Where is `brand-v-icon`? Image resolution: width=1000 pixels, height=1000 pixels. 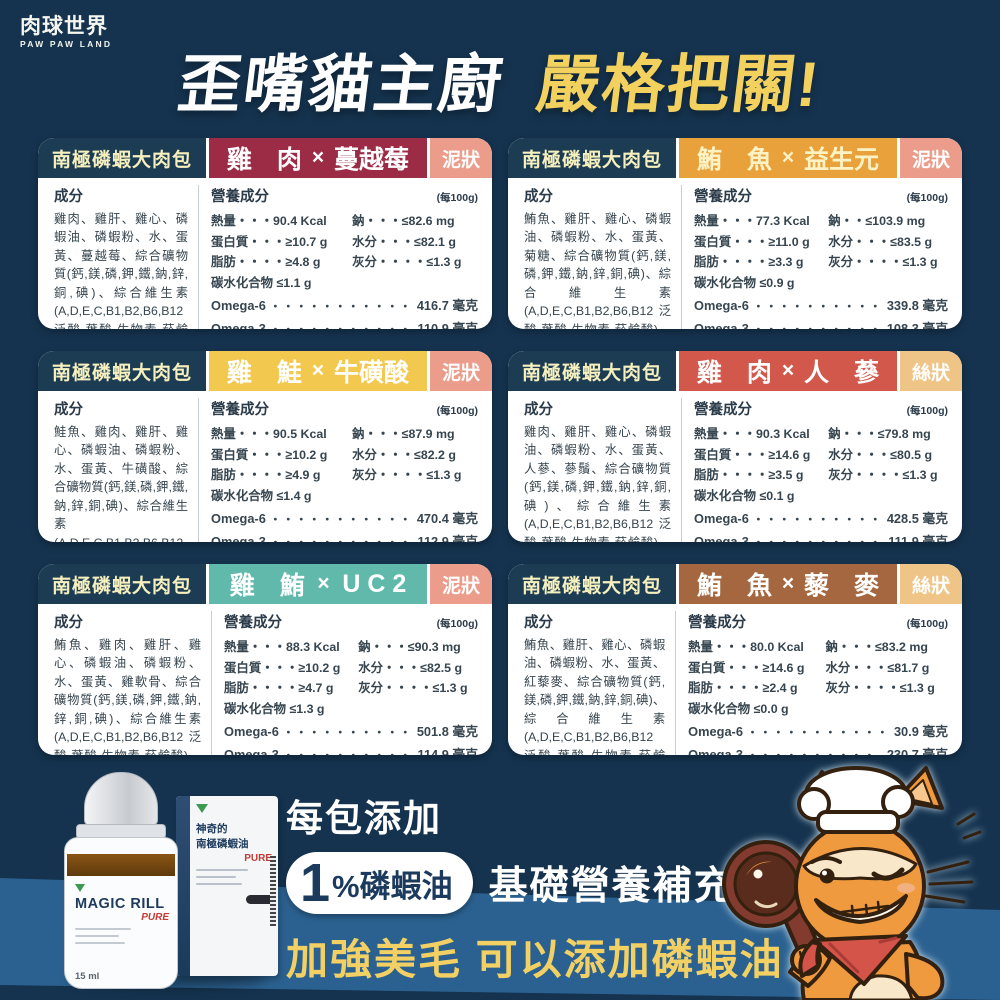
brand-v-icon is located at coordinates (202, 808).